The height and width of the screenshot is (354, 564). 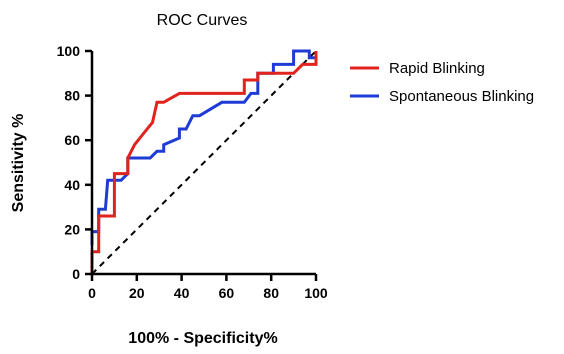 What do you see at coordinates (437, 68) in the screenshot?
I see `legend-label-rapid-blinking: Rapid Blinking` at bounding box center [437, 68].